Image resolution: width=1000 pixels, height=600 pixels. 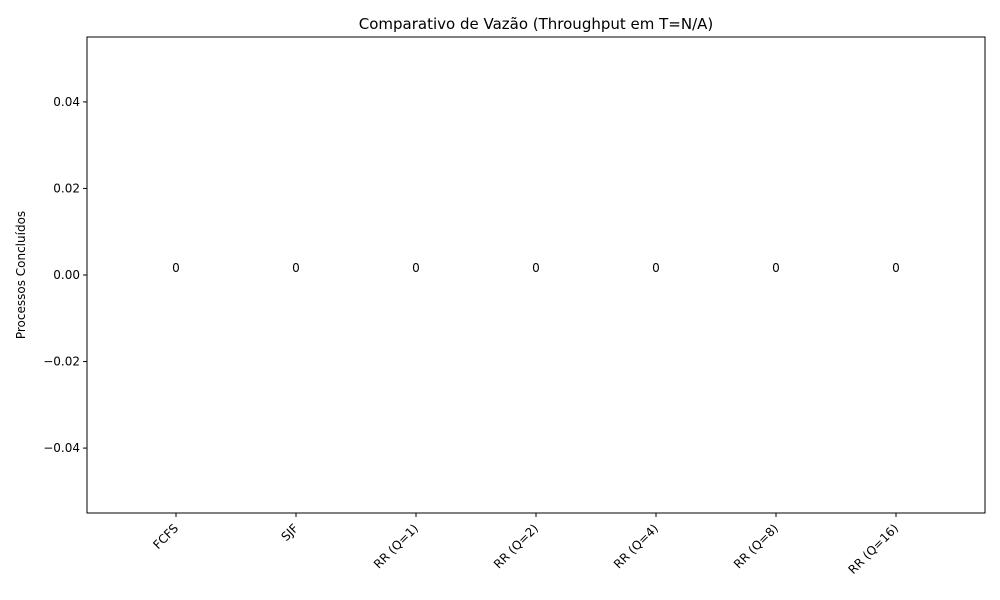 I want to click on y-tick-label: −0.02, so click(x=61, y=362).